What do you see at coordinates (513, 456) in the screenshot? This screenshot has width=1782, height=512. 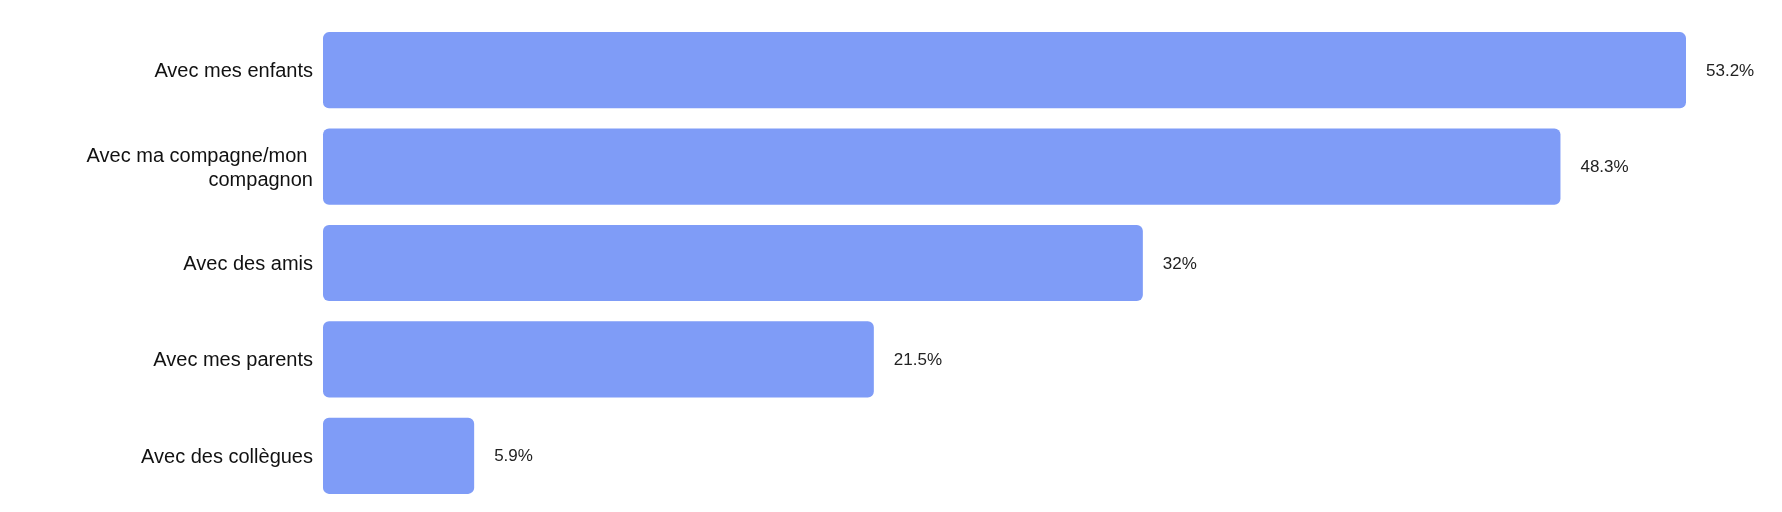 I see `data-label: 5.9%` at bounding box center [513, 456].